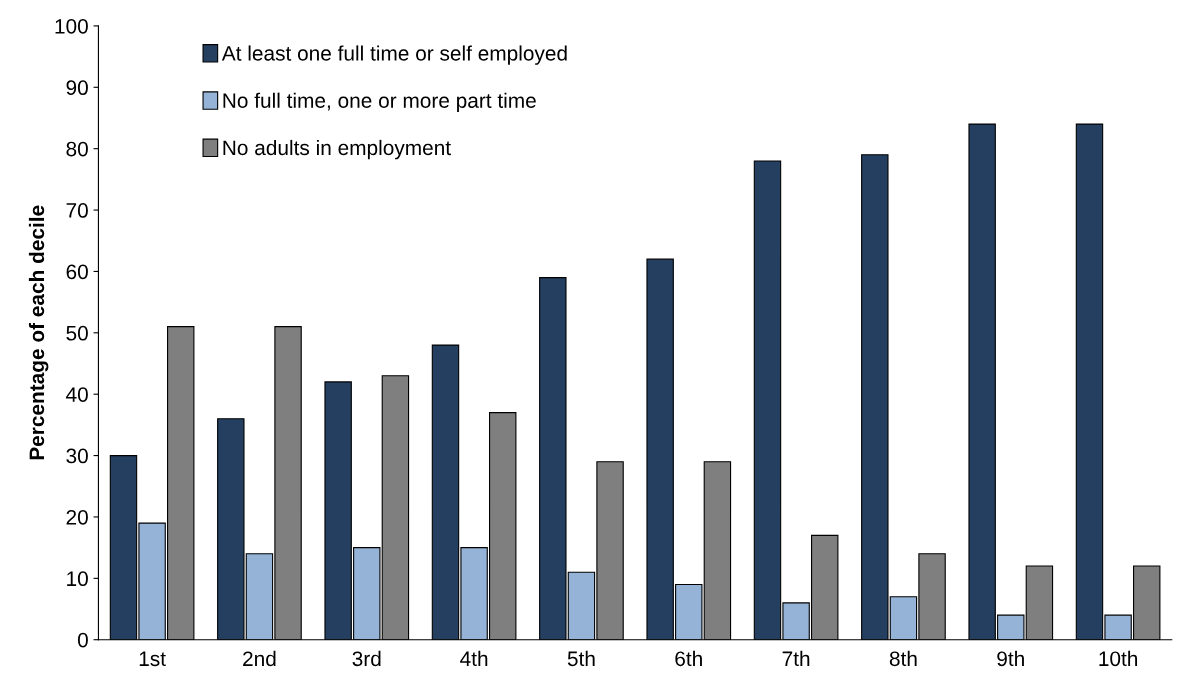  I want to click on y-tick-label: 80, so click(77, 149).